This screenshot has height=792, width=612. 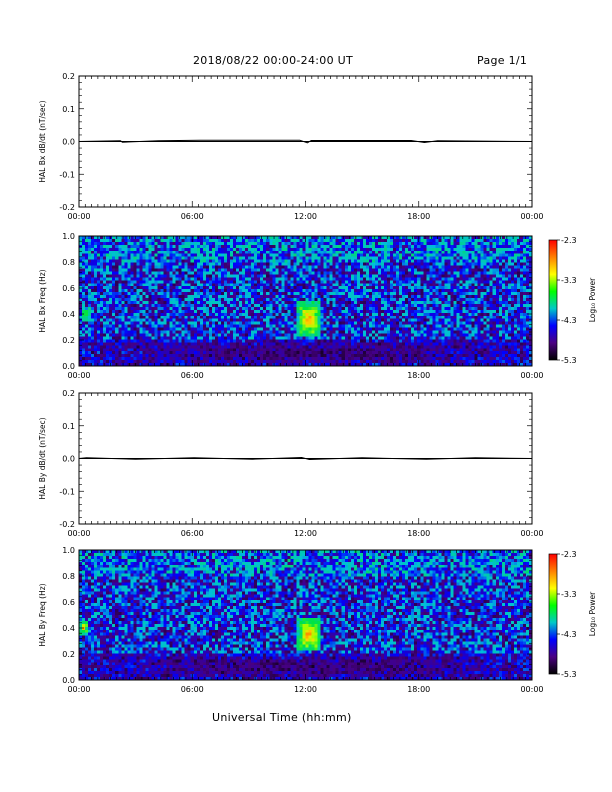 I want to click on page-number: Page 1/1, so click(x=502, y=60).